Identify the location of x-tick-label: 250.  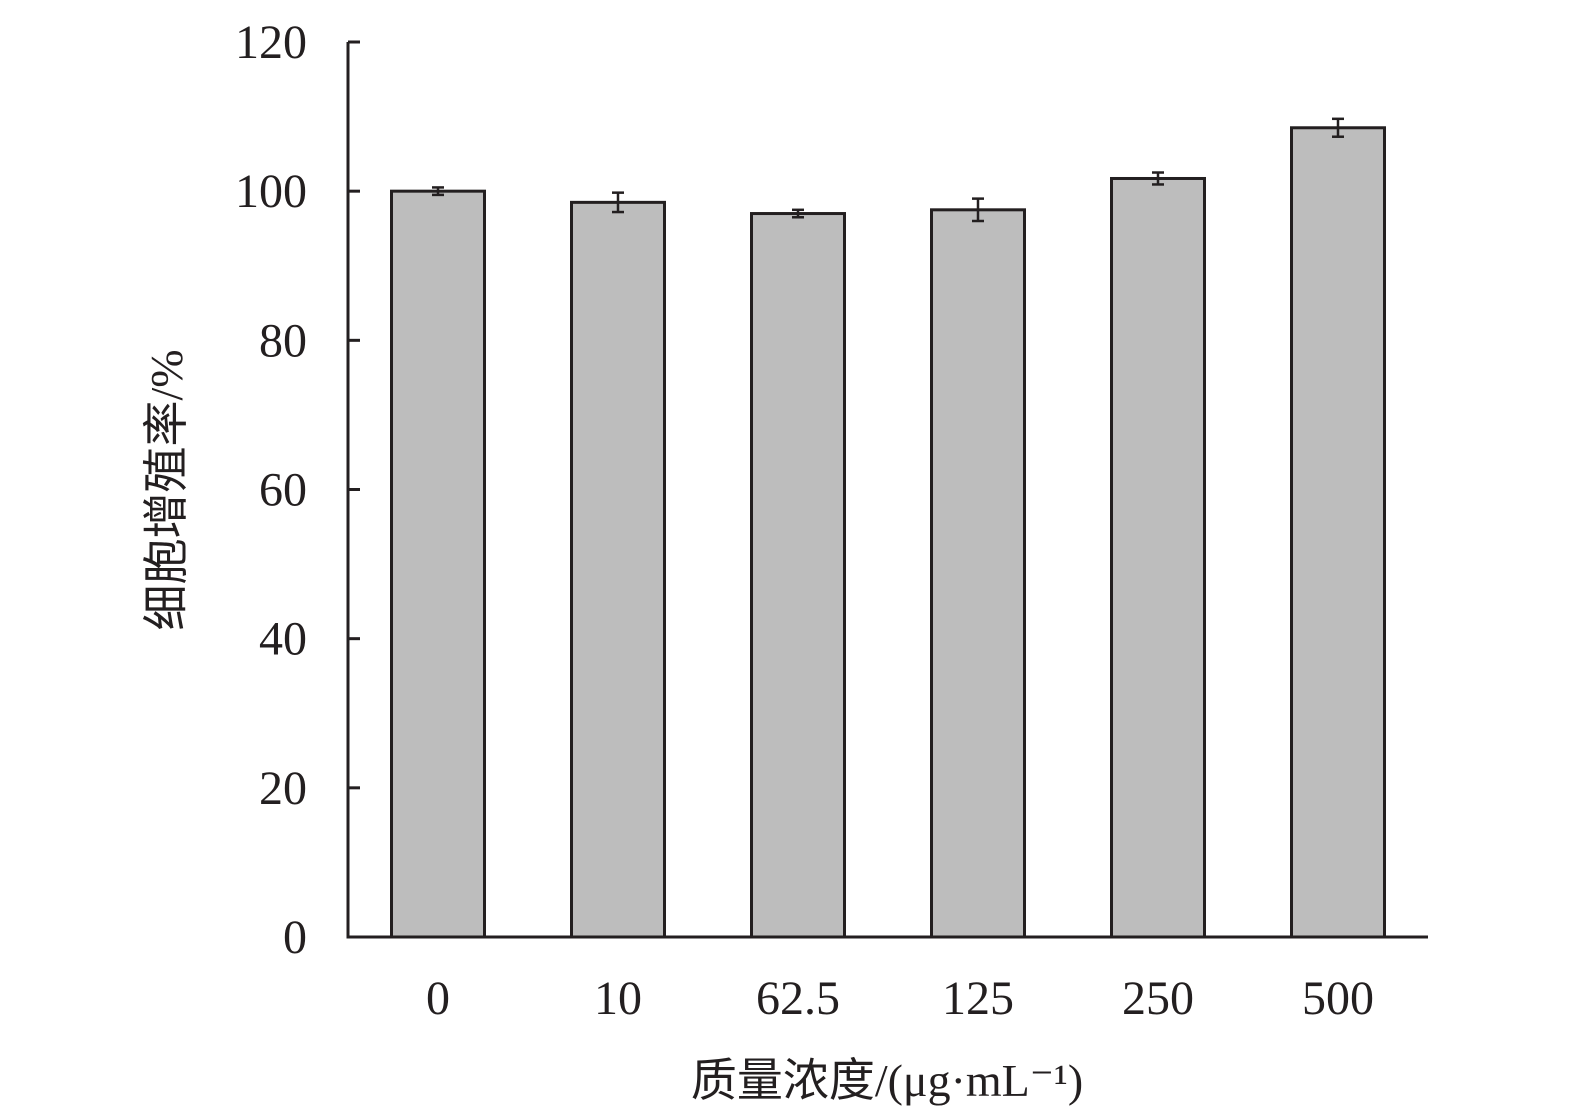
(1158, 998).